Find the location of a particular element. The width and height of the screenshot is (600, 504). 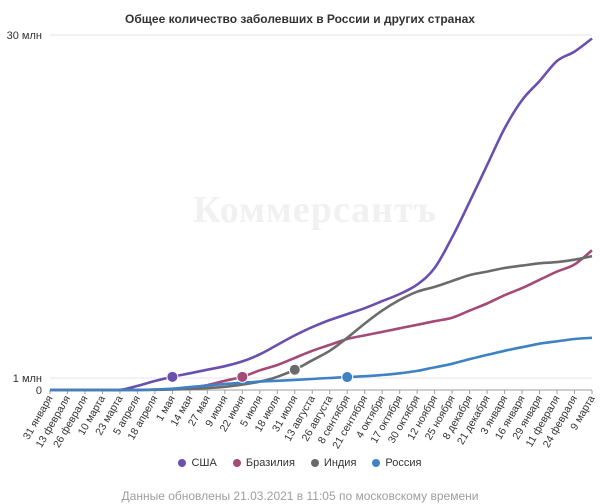

legend: США Бразилия Индия Россия is located at coordinates (300, 463).